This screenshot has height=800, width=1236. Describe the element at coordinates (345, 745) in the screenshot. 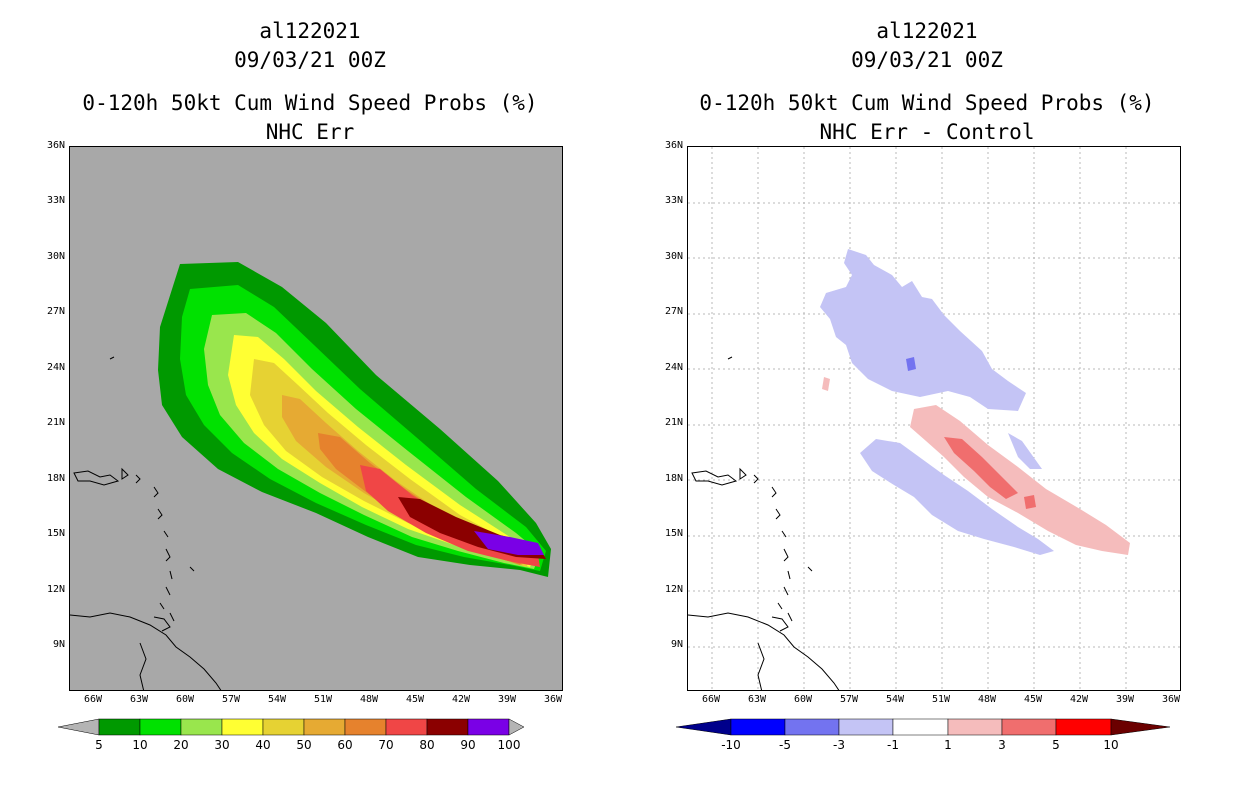

I see `left-cb-label-60: 60` at that location.